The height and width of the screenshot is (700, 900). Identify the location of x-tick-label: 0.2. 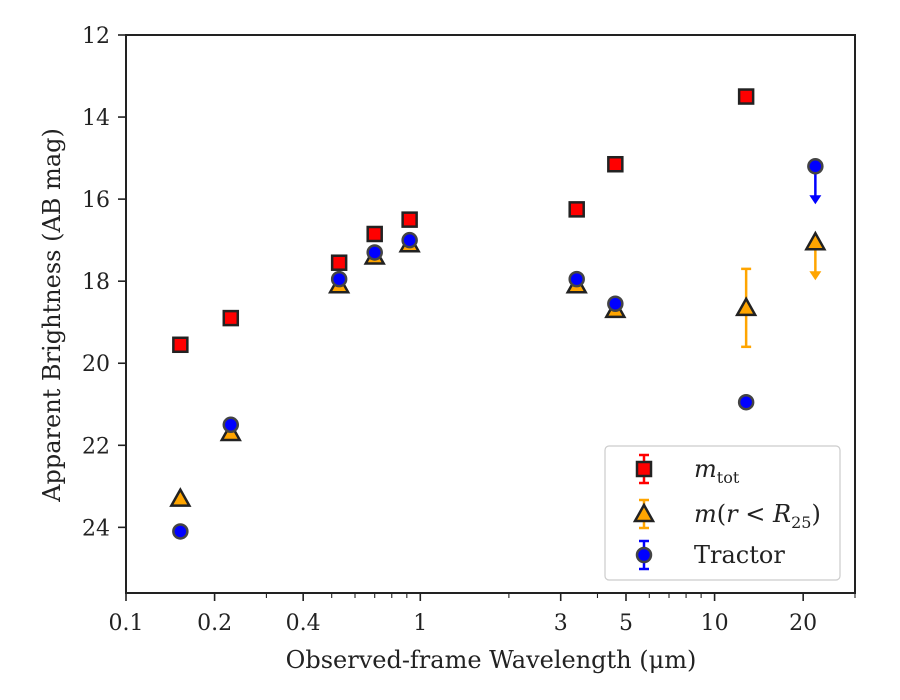
(214, 623).